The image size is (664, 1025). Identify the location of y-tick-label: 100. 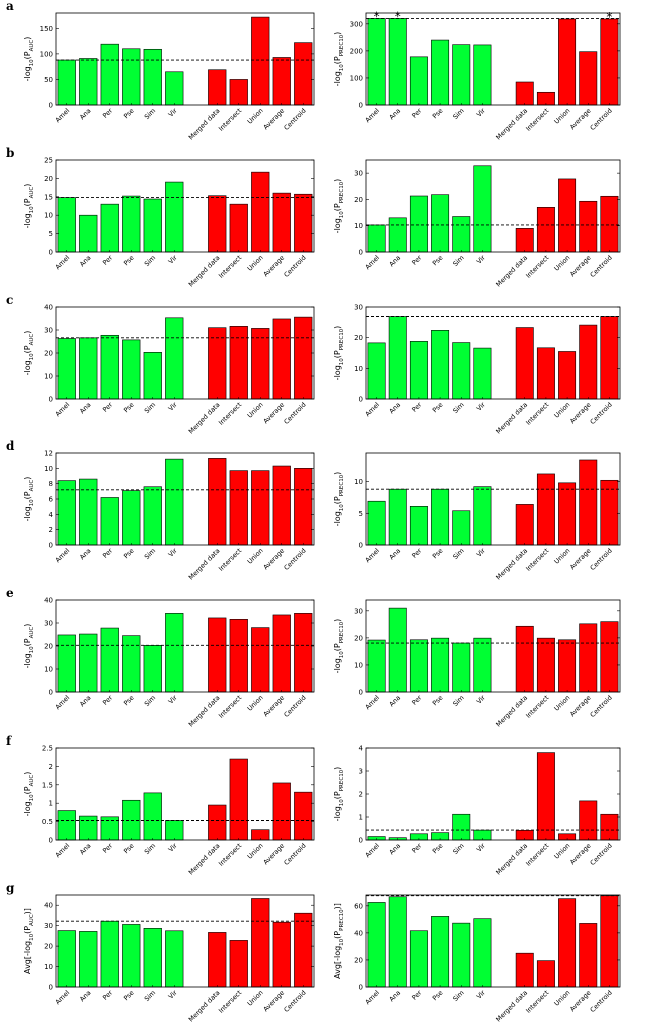
(46, 54).